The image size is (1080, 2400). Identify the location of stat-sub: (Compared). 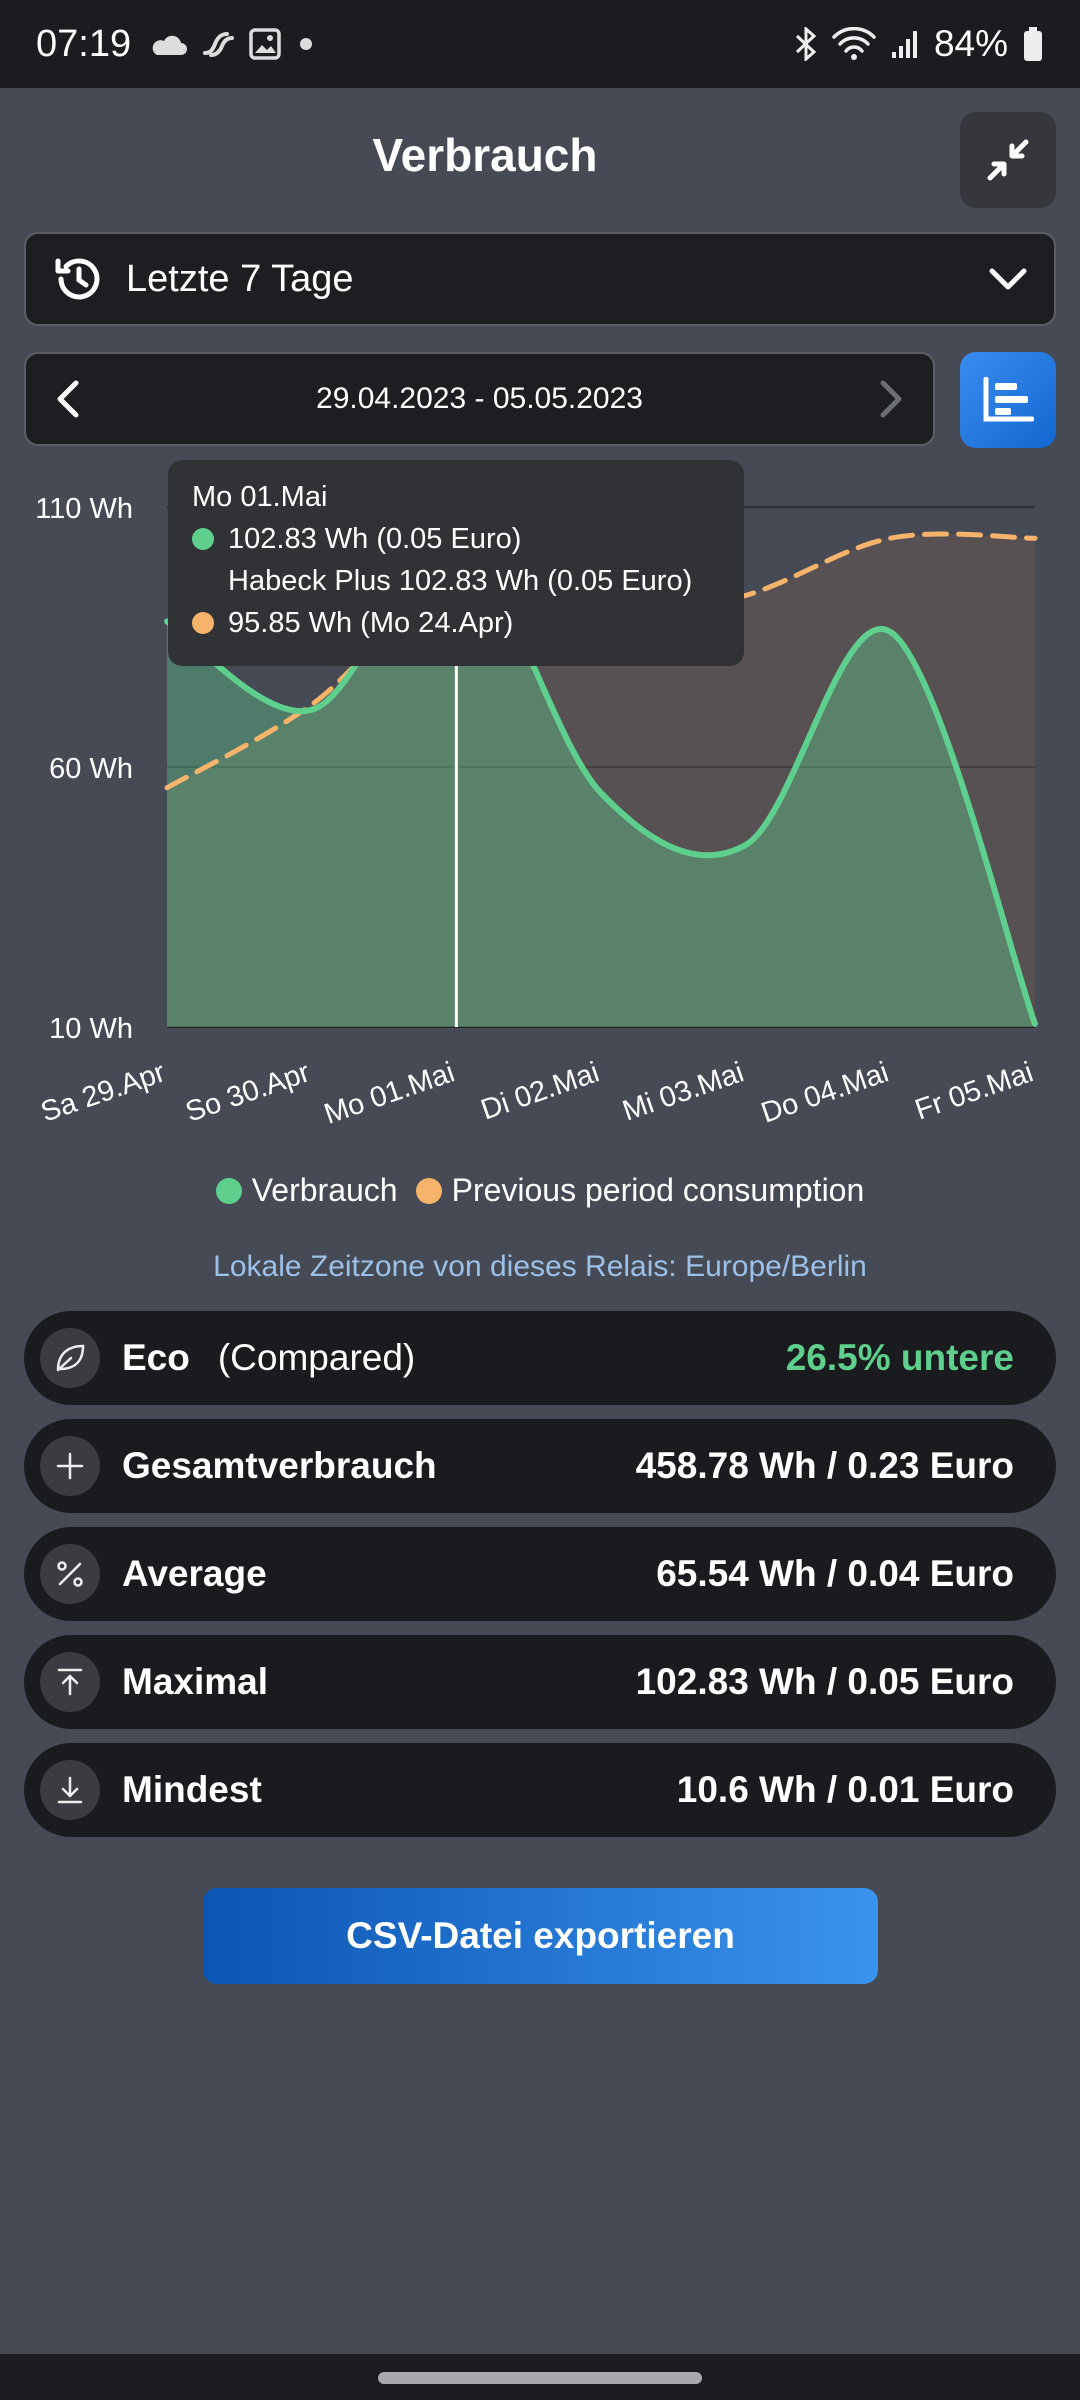
(316, 1357).